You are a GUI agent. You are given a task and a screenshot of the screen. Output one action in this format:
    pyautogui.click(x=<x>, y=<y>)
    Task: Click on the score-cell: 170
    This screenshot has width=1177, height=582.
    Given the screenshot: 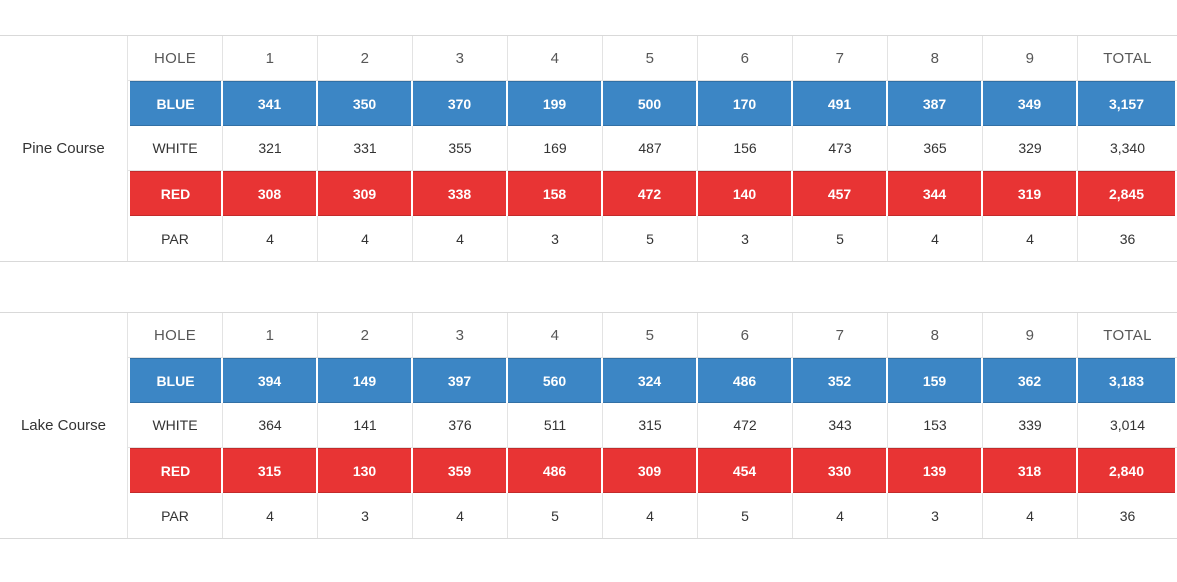 What is the action you would take?
    pyautogui.click(x=745, y=103)
    